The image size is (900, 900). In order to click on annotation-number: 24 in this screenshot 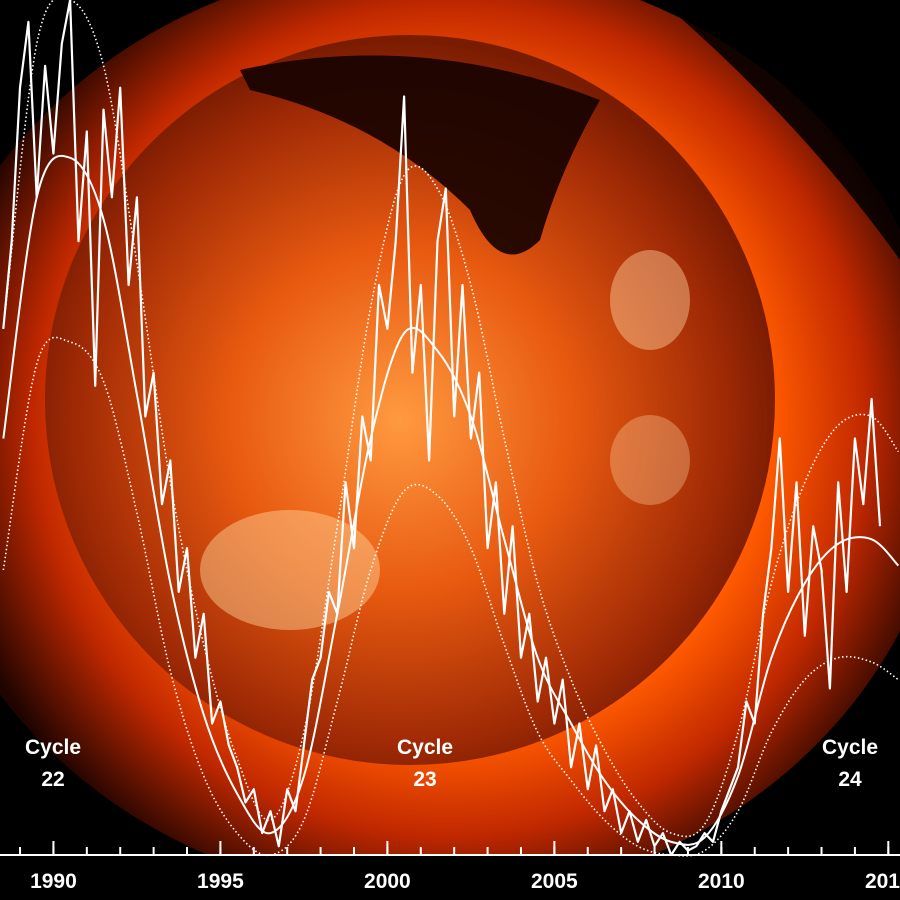, I will do `click(850, 779)`.